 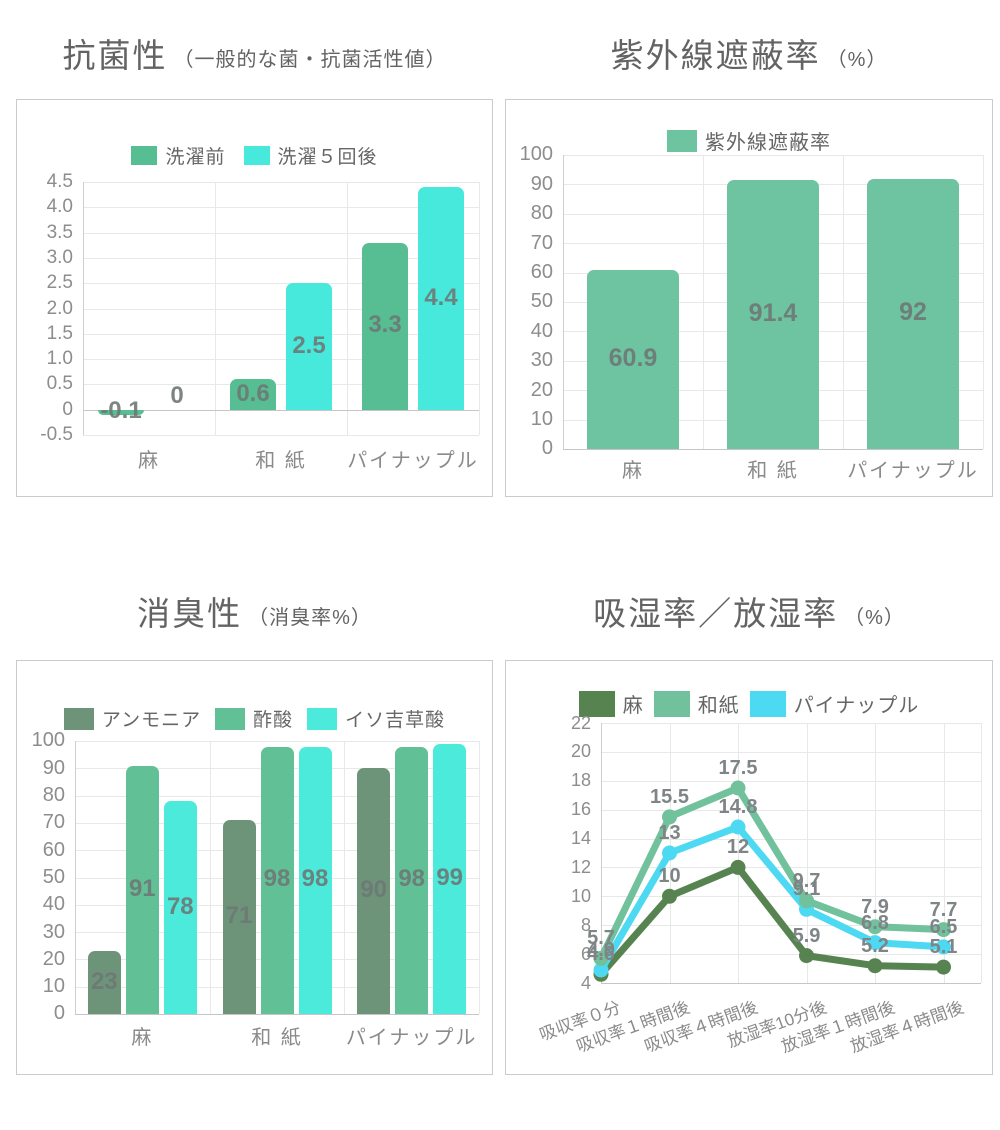 What do you see at coordinates (806, 889) in the screenshot?
I see `point-value-label: 9.1` at bounding box center [806, 889].